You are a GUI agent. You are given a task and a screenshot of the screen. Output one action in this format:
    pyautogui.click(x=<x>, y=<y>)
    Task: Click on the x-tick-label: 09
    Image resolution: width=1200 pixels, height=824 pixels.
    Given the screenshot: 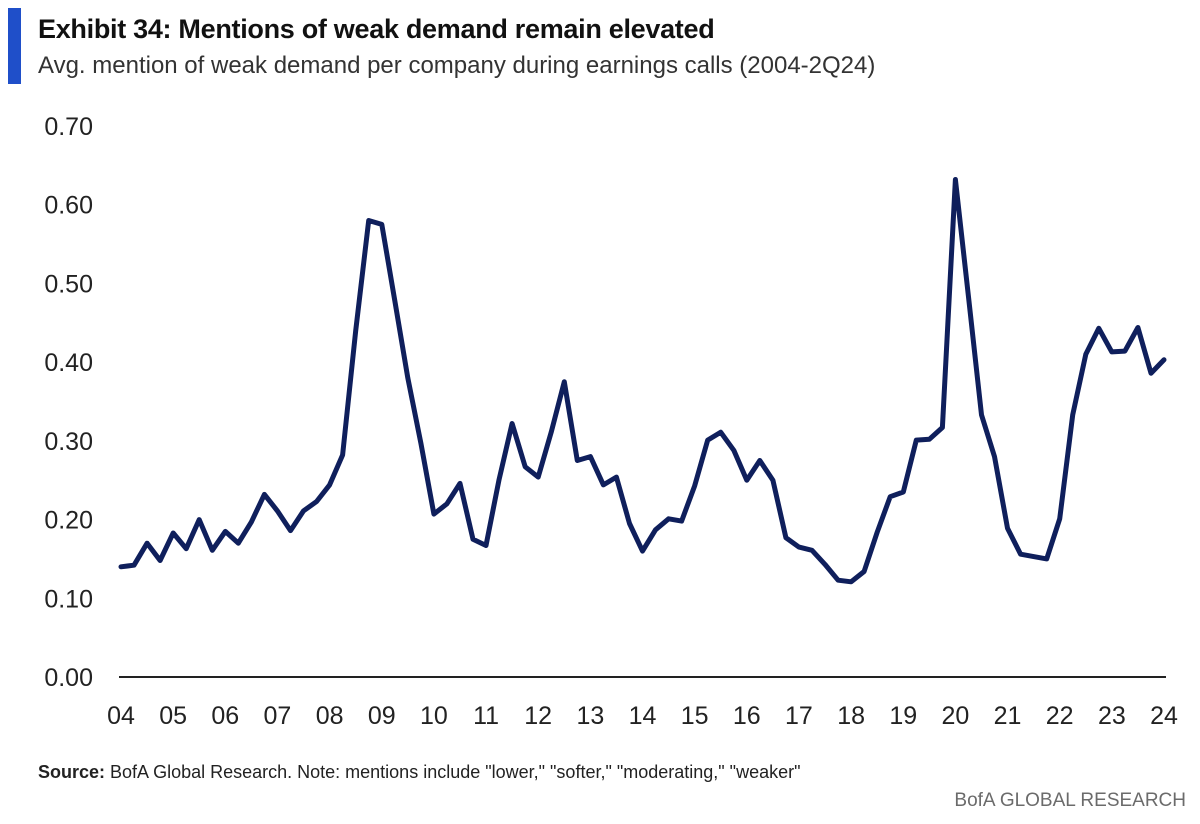 What is the action you would take?
    pyautogui.click(x=382, y=716)
    